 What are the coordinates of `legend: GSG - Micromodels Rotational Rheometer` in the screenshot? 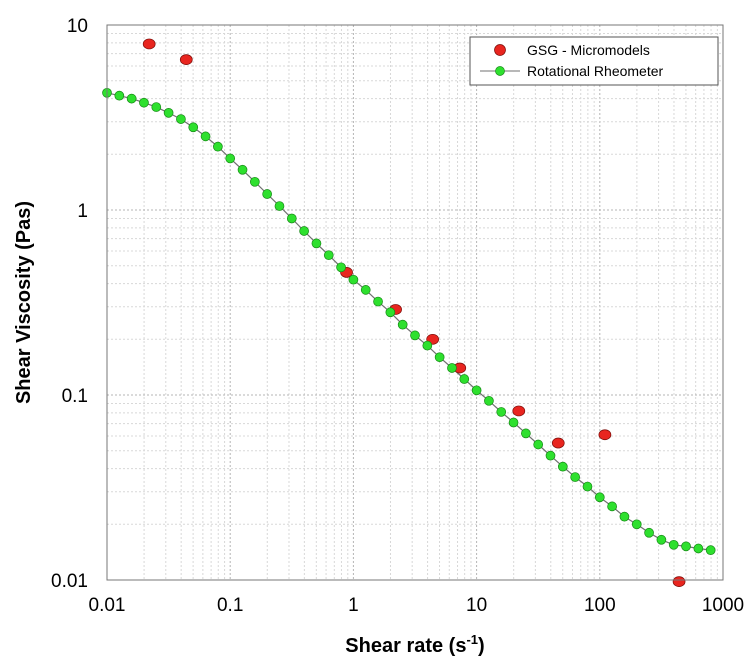 It's located at (594, 61).